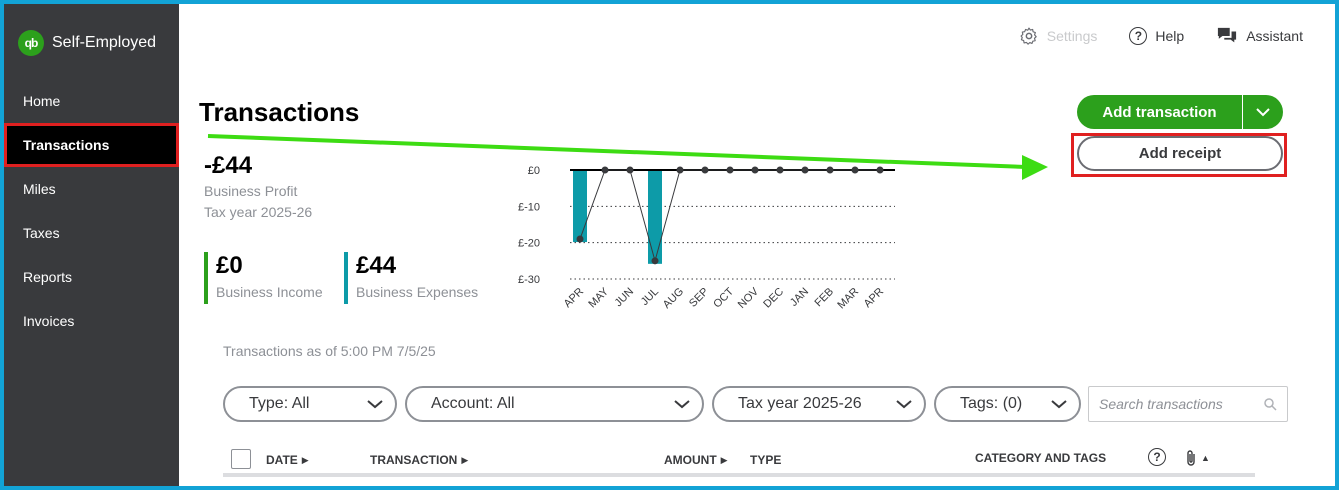 The image size is (1339, 490). I want to click on business-income-value: £0, so click(229, 265).